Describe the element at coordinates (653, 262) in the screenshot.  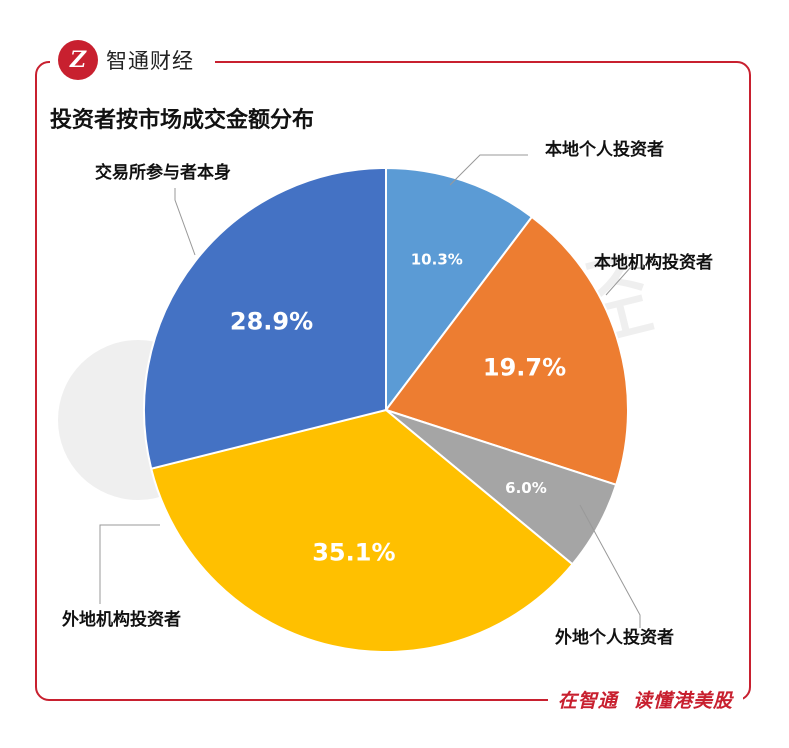
I see `slice-category-label: 本地机构投资者` at that location.